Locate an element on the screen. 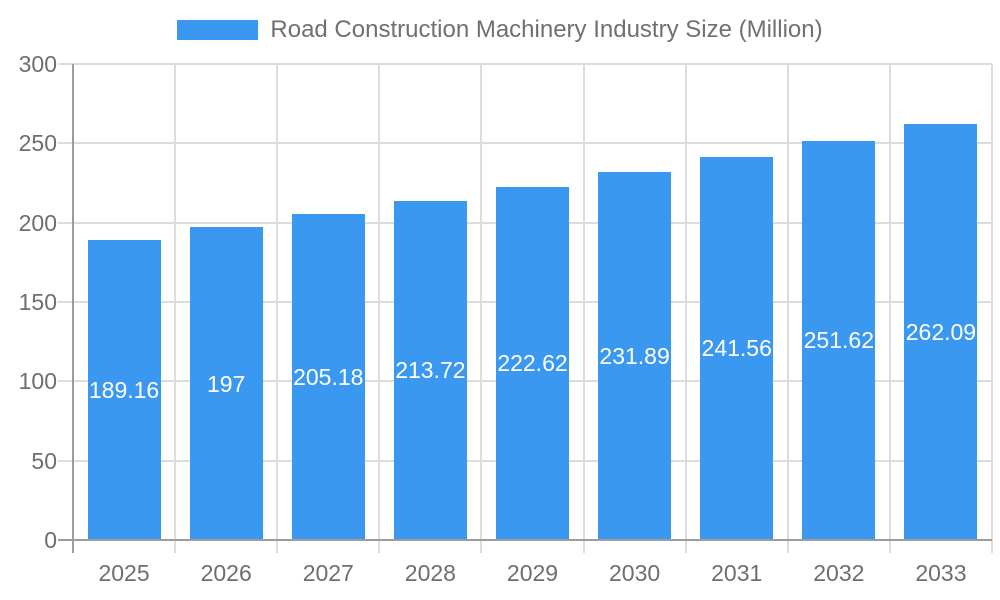 Image resolution: width=1000 pixels, height=600 pixels. bar-value-label: 189.16 is located at coordinates (124, 389).